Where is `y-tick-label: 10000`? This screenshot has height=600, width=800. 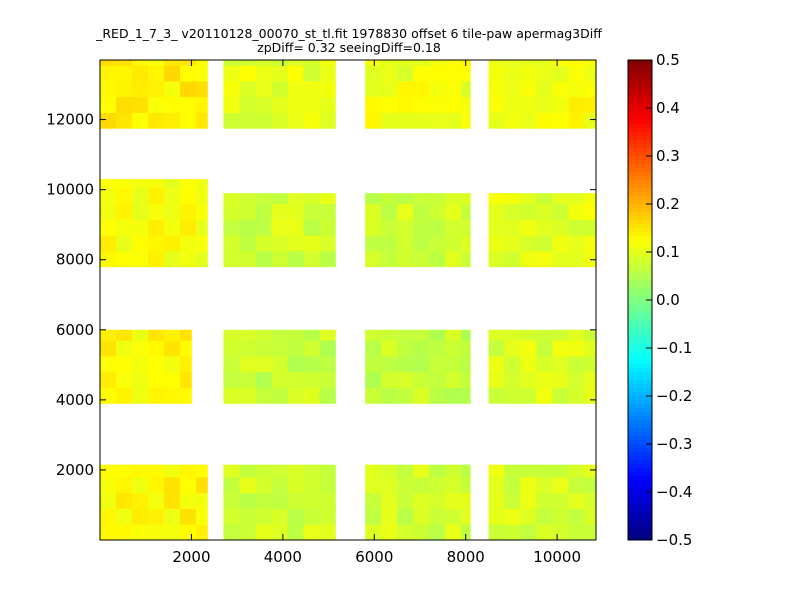 y-tick-label: 10000 is located at coordinates (70, 190).